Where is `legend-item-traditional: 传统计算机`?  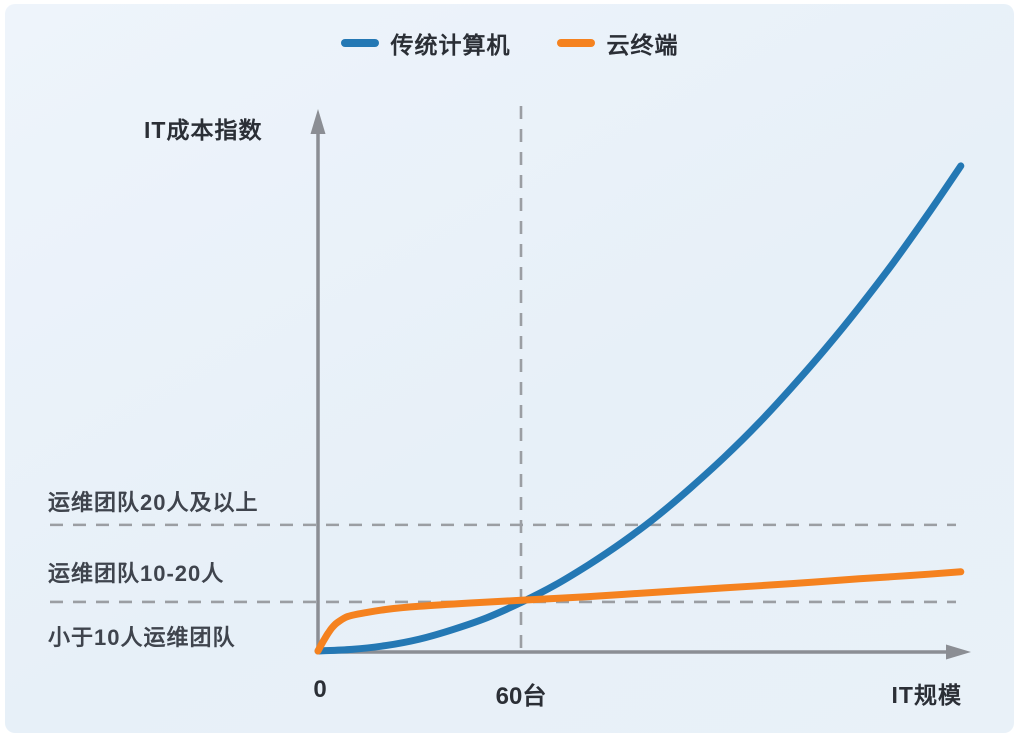
legend-item-traditional: 传统计算机 is located at coordinates (425, 43).